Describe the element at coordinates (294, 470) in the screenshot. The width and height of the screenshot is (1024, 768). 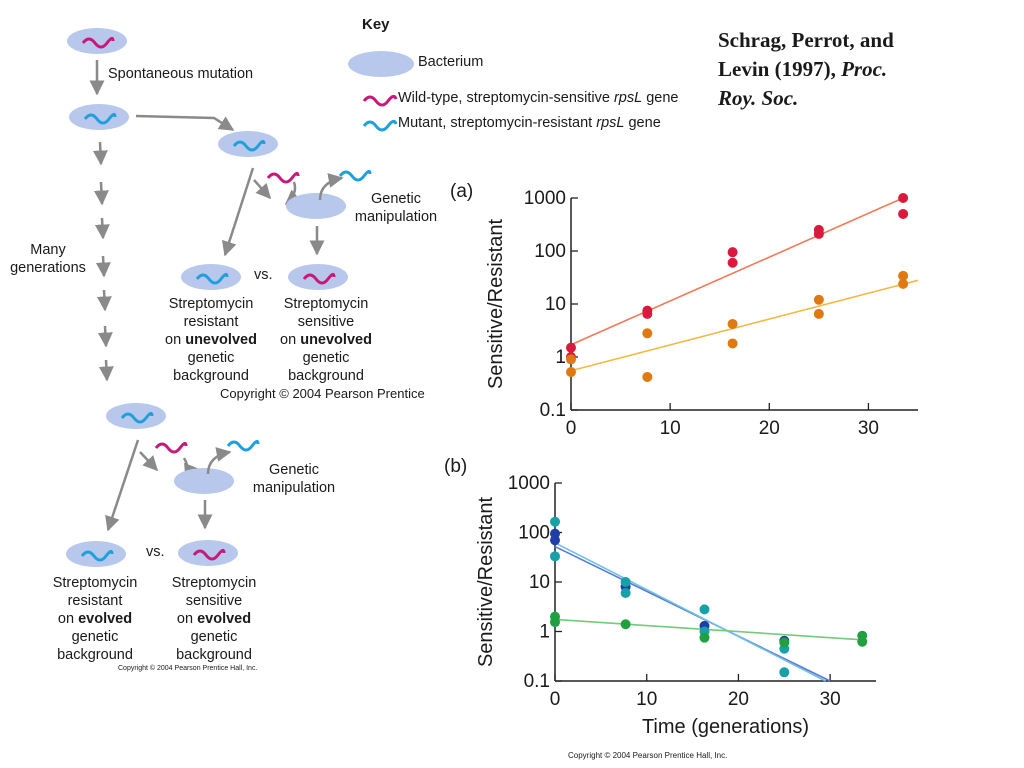
I see `genetic-manipulation-bottom-line-1: Genetic` at that location.